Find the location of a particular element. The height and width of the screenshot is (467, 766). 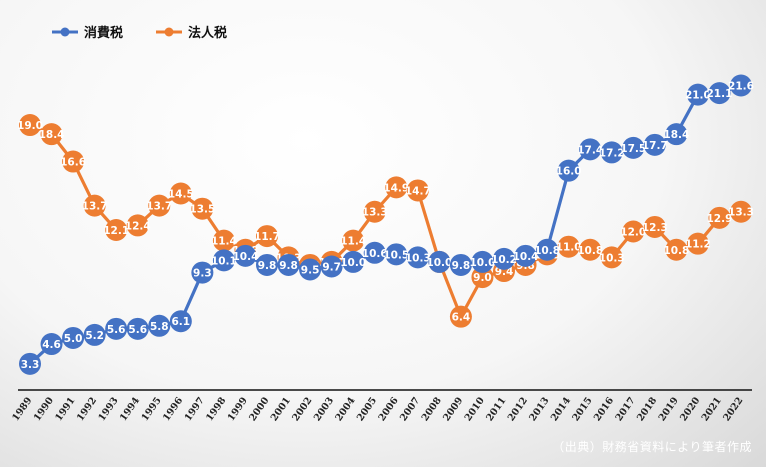

data-label: 6.4 is located at coordinates (461, 318).